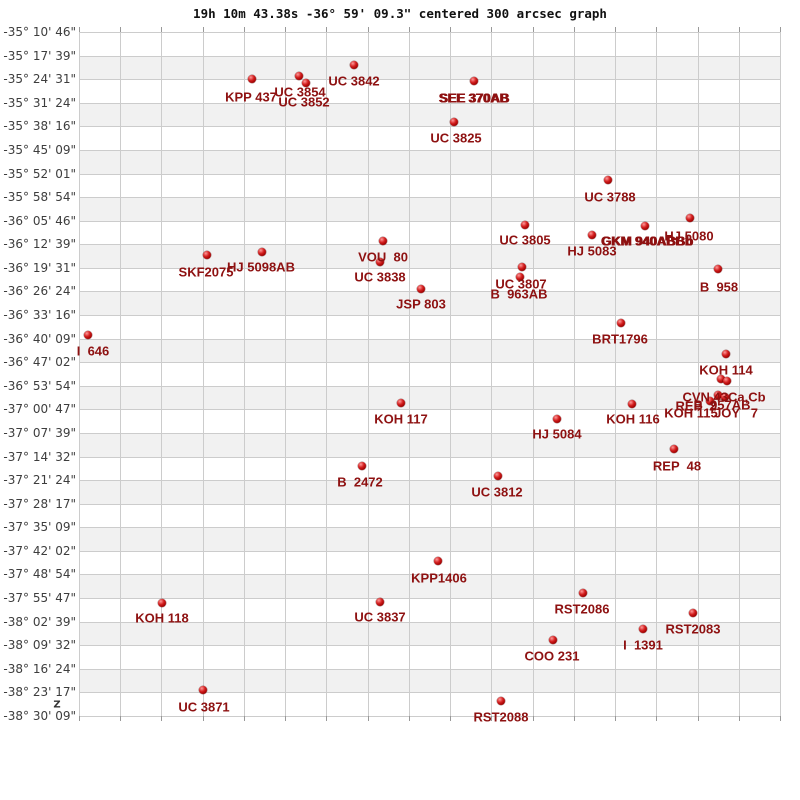 The image size is (800, 800). I want to click on star-label: KOH 115, so click(691, 413).